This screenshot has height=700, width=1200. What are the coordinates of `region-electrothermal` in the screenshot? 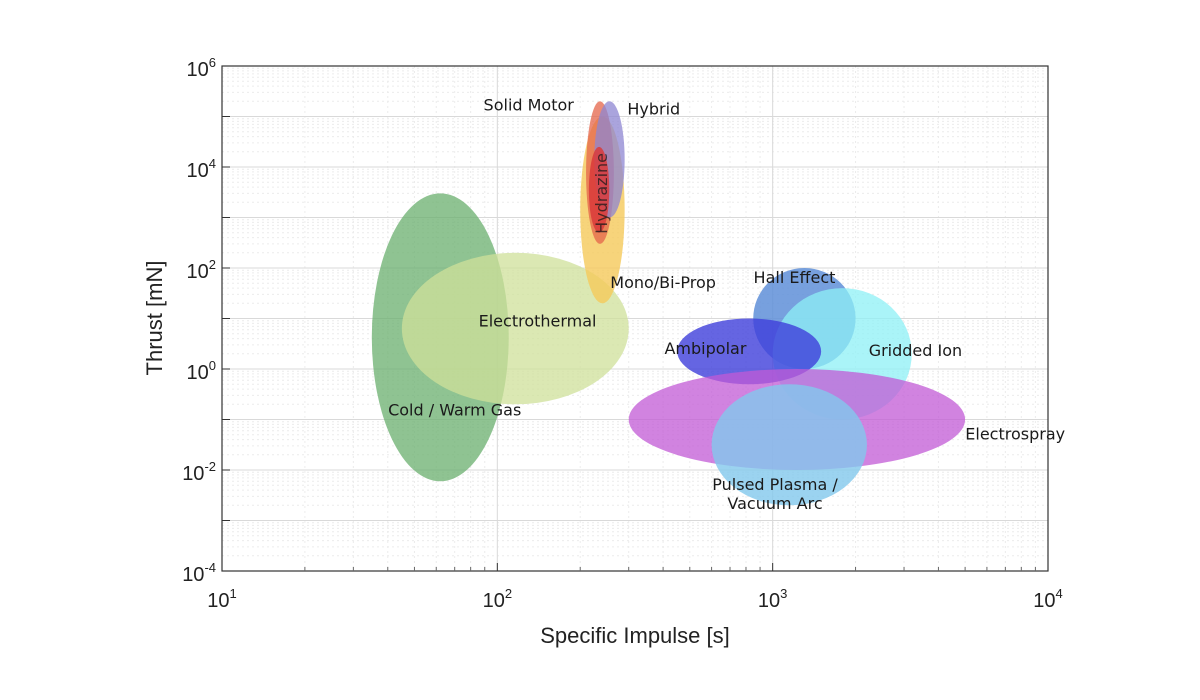 It's located at (515, 328).